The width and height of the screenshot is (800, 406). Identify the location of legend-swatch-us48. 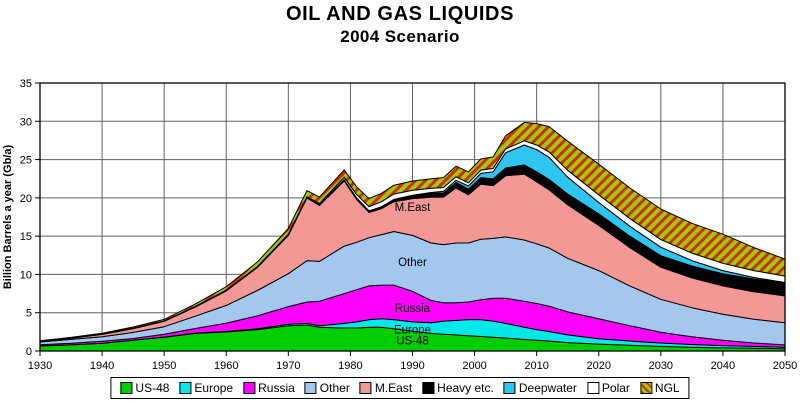
(126, 388).